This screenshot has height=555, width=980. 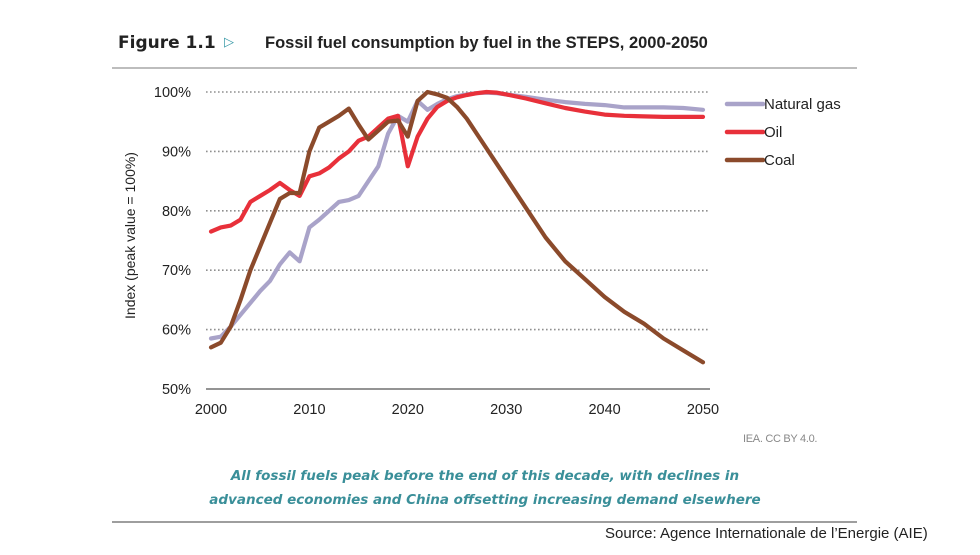 What do you see at coordinates (802, 104) in the screenshot?
I see `legend-label: Natural gas` at bounding box center [802, 104].